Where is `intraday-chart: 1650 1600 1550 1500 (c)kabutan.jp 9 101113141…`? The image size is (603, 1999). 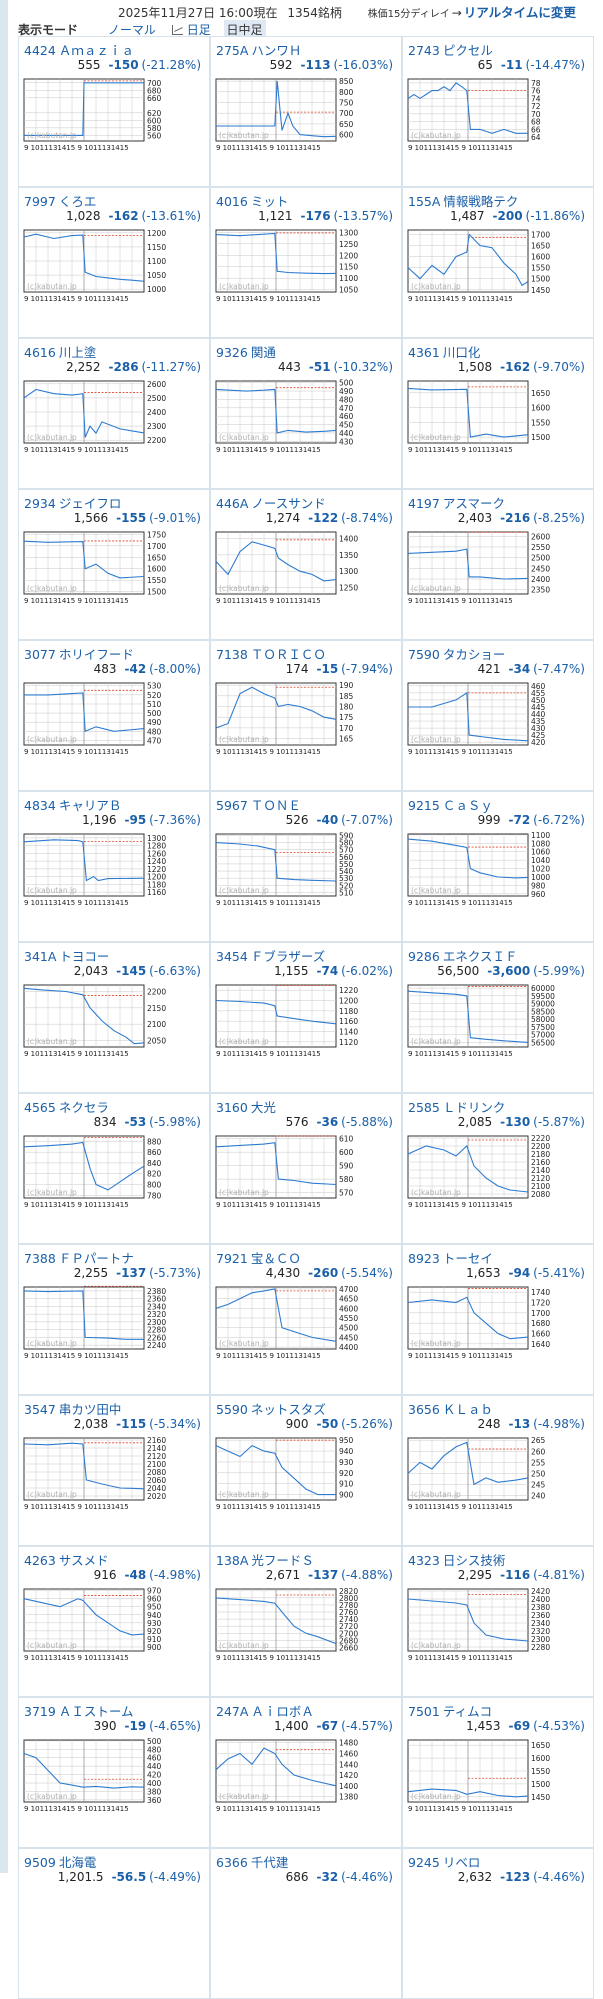
intraday-chart: 1650 1600 1550 1500 (c)kabutan.jp 9 101113141… is located at coordinates (486, 418).